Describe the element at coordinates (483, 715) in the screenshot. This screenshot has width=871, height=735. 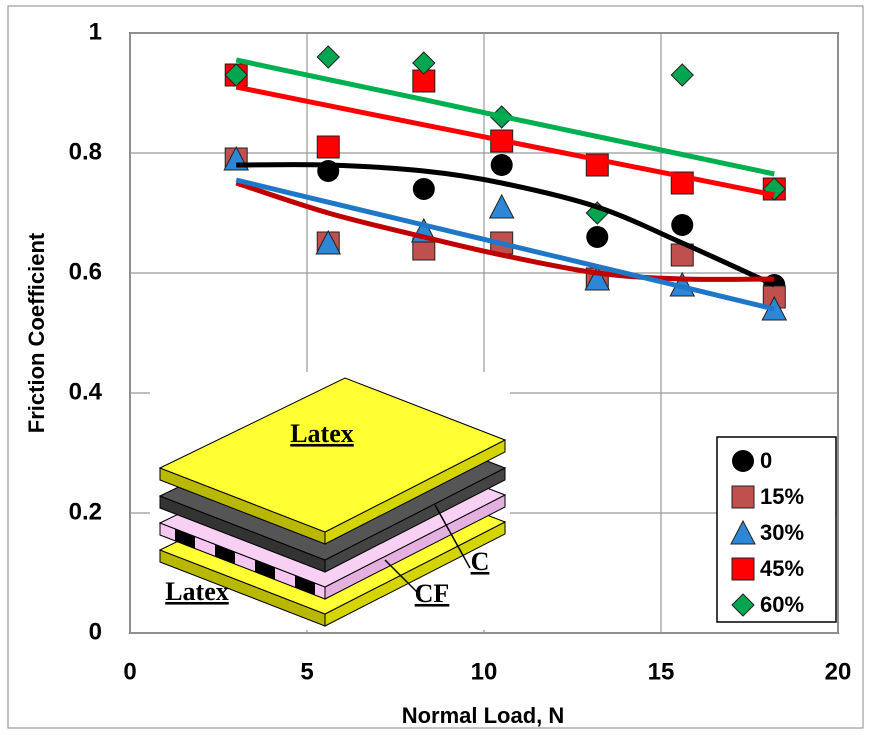
I see `x-axis-title: Normal Load, N` at that location.